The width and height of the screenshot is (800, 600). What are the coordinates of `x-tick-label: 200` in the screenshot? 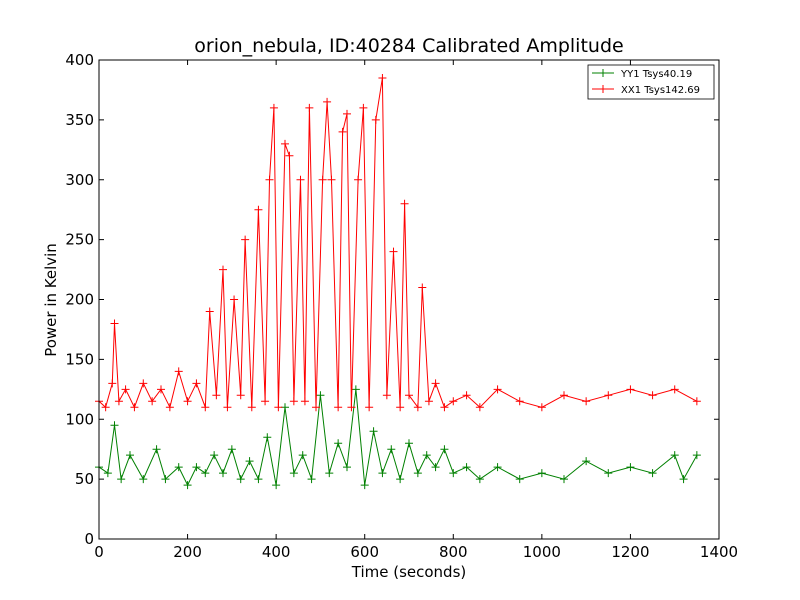 It's located at (187, 552).